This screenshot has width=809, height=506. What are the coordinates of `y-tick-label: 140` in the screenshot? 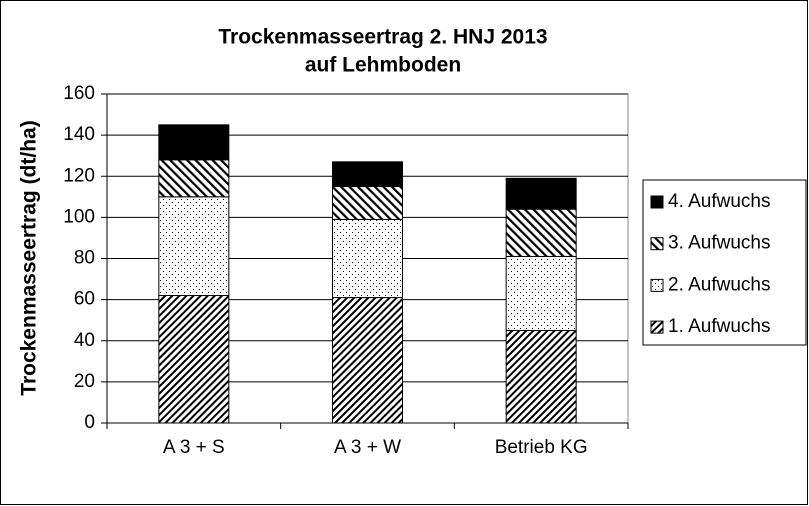 It's located at (79, 134).